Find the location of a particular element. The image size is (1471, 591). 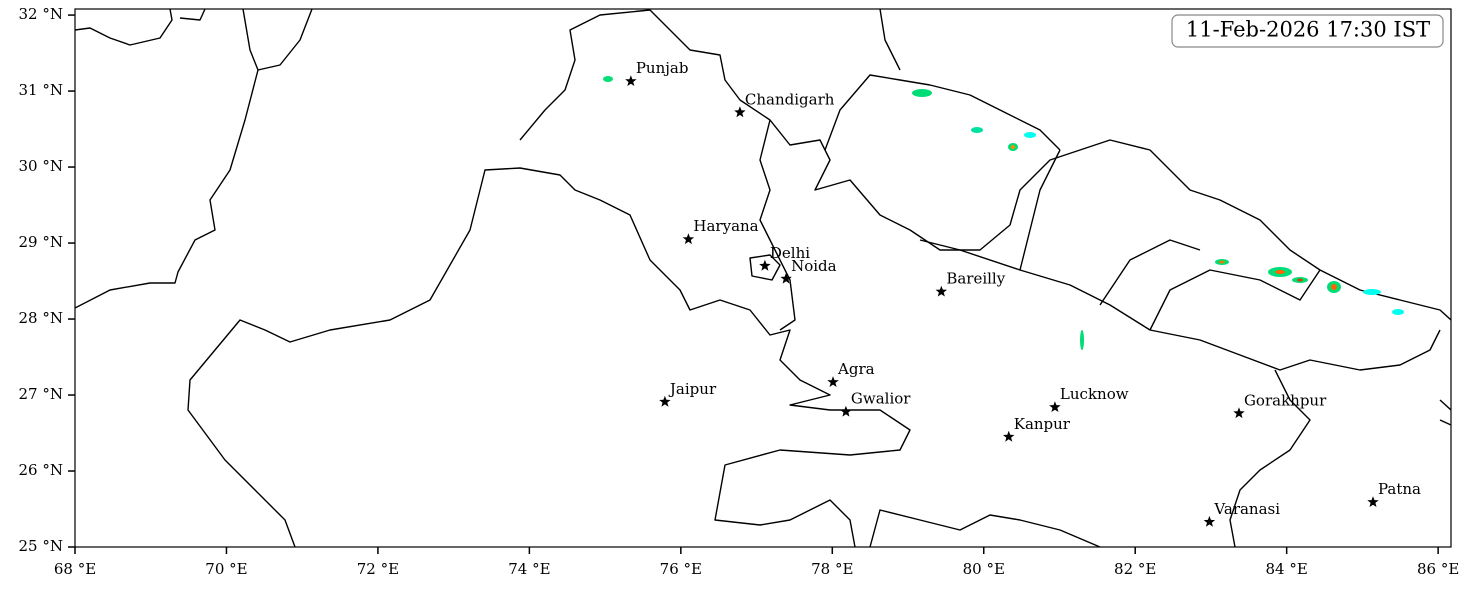

city-label: Gorakhpur is located at coordinates (1285, 400).